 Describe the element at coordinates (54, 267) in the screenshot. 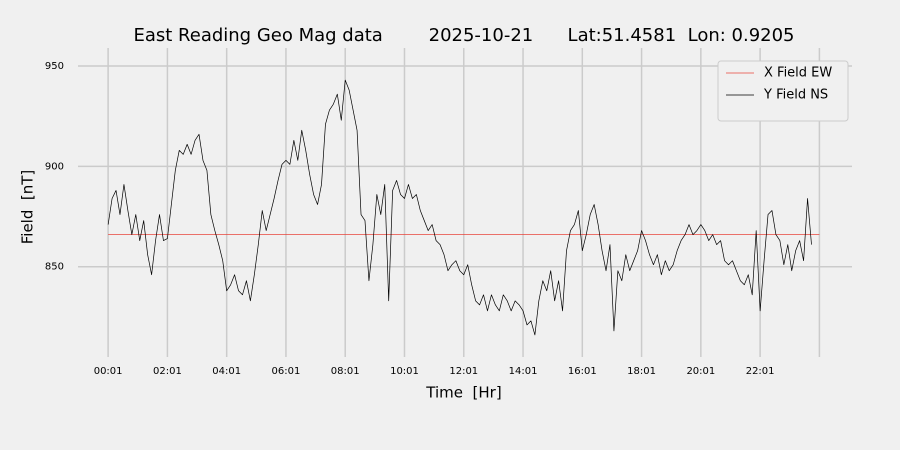

I see `y-tick-label: 850` at that location.